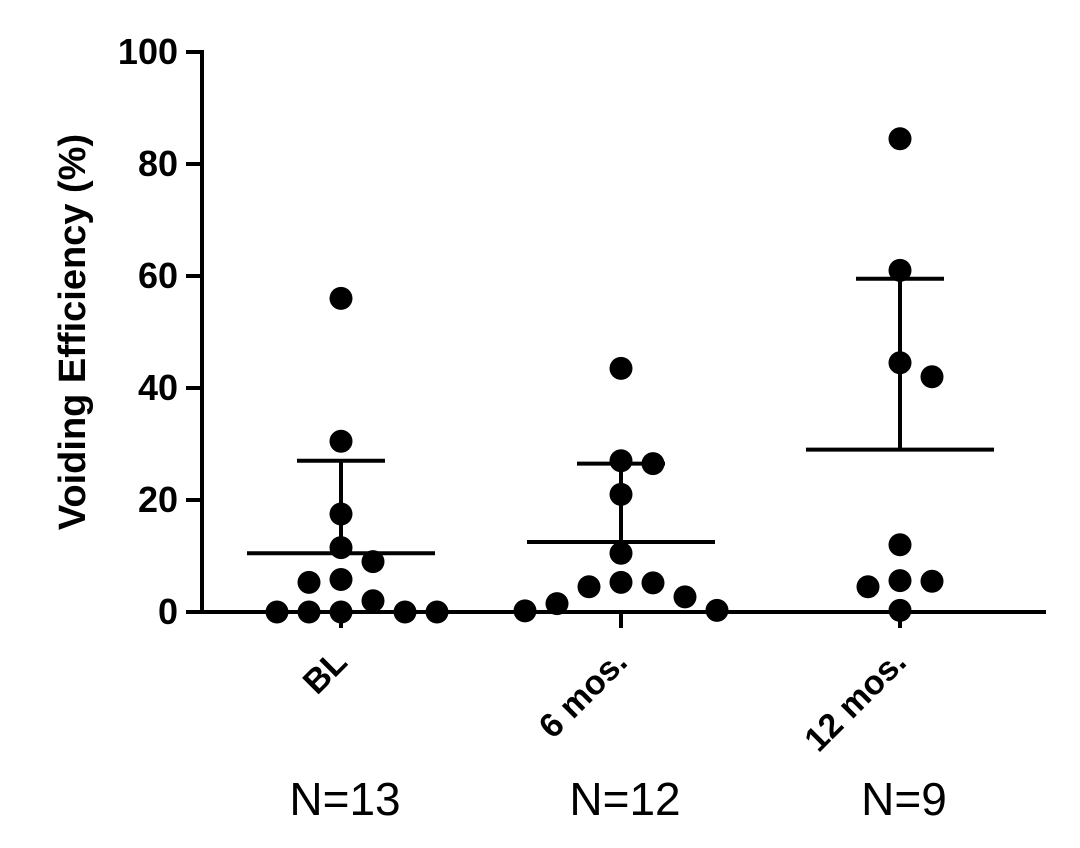  I want to click on group-n-label: N=9, so click(904, 799).